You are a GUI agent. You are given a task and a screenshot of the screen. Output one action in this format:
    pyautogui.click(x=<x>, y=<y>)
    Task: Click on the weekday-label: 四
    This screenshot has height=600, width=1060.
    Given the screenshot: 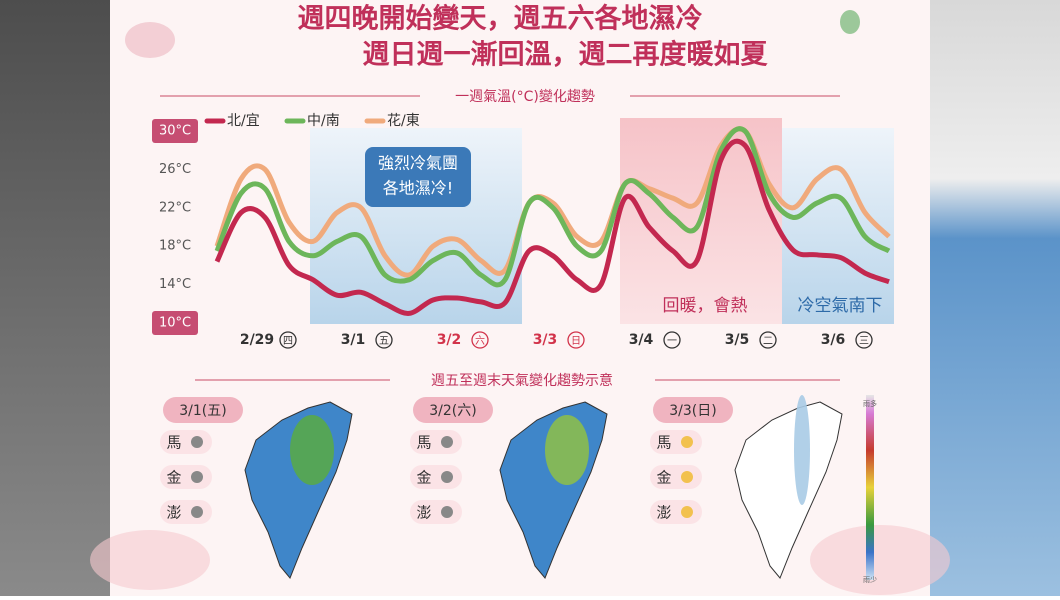 What is the action you would take?
    pyautogui.click(x=288, y=341)
    